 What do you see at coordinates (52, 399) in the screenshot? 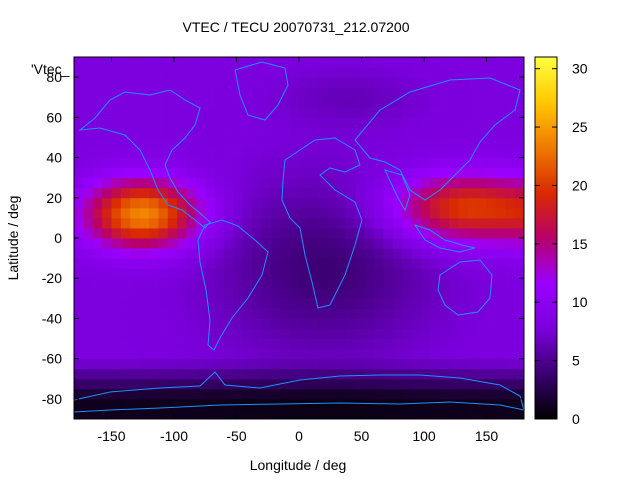
I see `y-tick-label: -80` at bounding box center [52, 399].